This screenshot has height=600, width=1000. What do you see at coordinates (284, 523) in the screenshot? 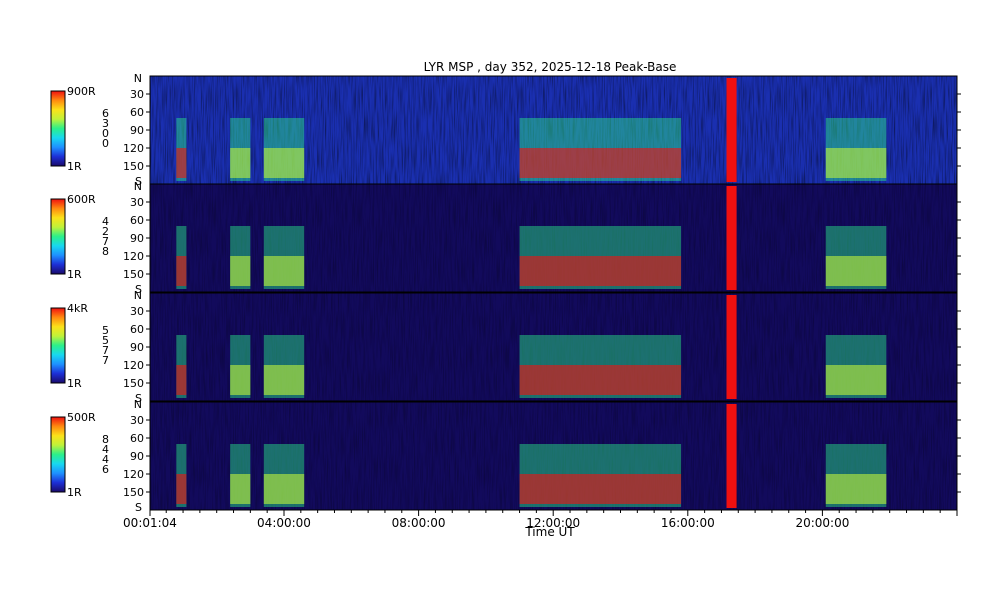
I see `x-tick-label: 04:00:00` at bounding box center [284, 523].